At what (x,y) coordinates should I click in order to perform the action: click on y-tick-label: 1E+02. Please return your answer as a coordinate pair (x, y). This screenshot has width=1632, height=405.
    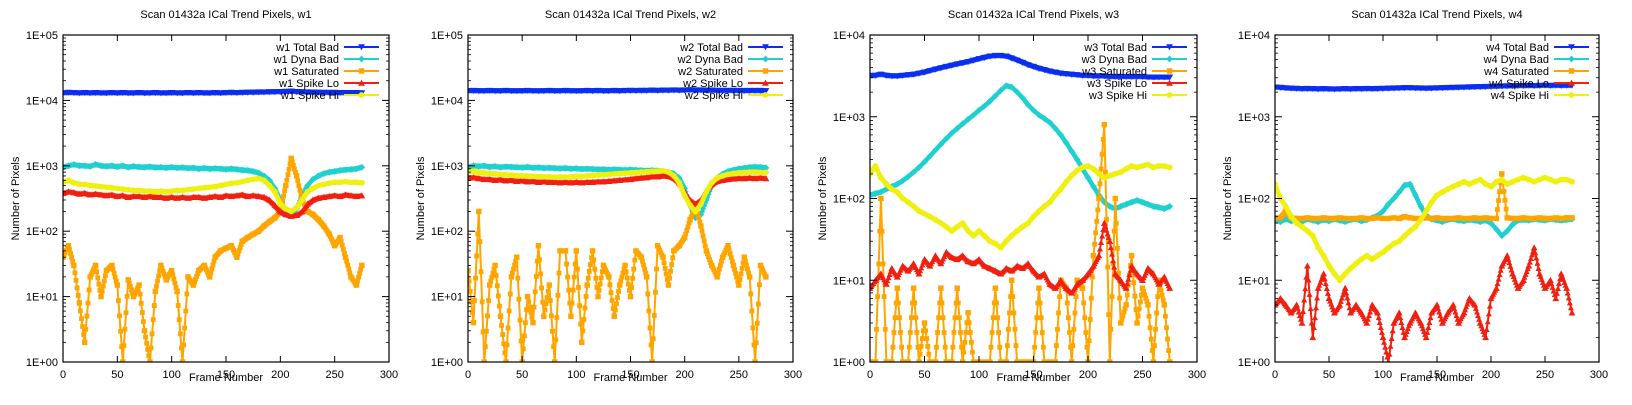
    Looking at the image, I should click on (849, 200).